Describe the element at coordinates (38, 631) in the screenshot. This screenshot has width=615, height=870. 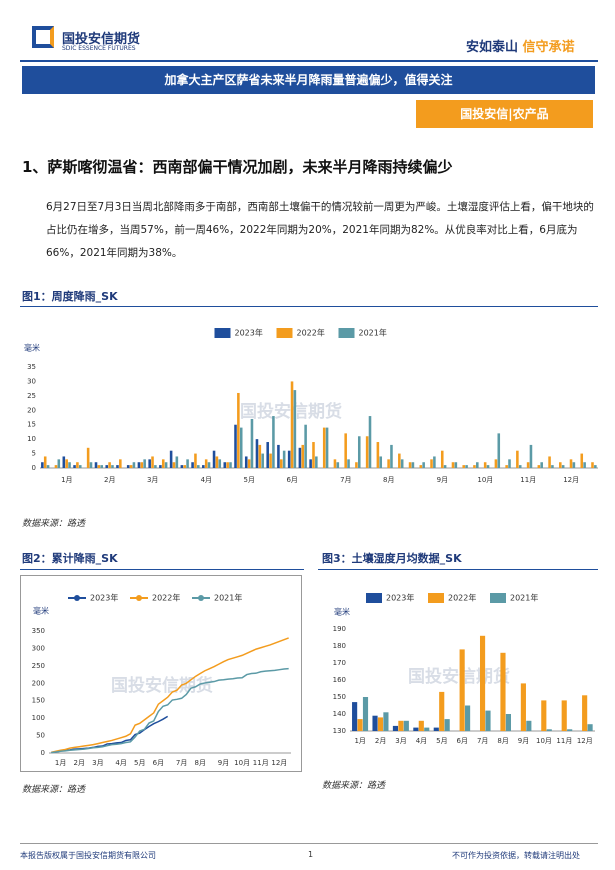
I see `y-tick-label: 350` at that location.